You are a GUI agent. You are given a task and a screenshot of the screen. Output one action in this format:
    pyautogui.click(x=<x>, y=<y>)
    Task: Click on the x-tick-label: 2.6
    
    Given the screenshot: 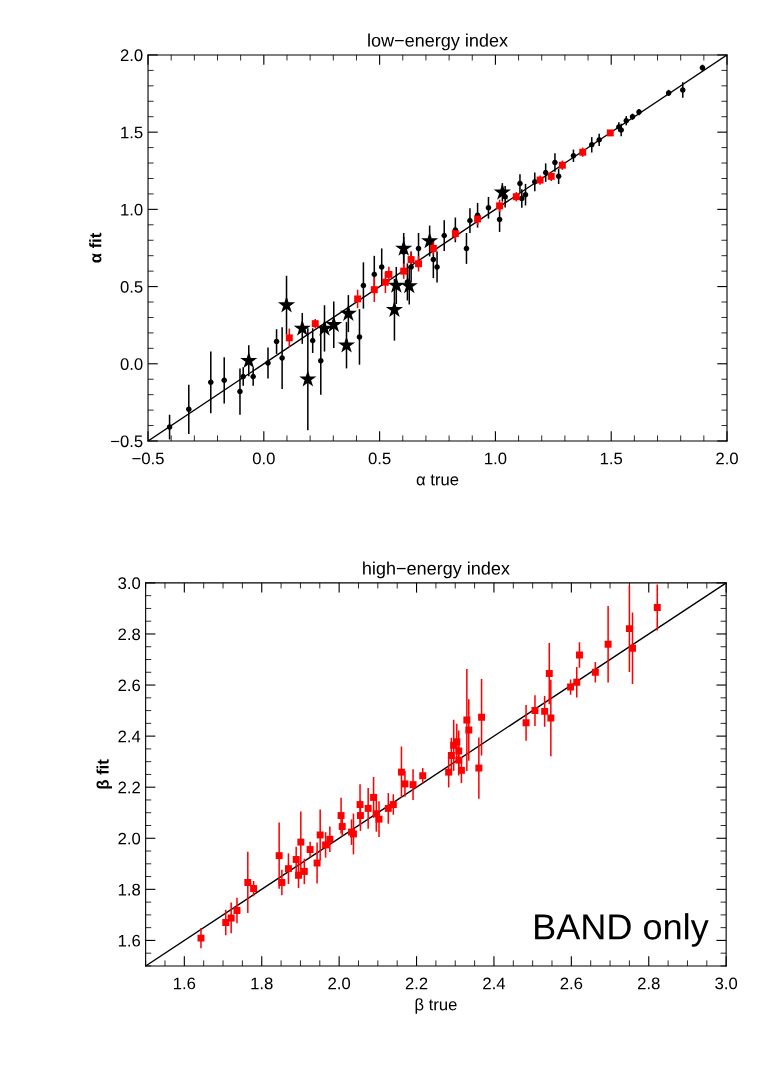 What is the action you would take?
    pyautogui.click(x=571, y=983)
    